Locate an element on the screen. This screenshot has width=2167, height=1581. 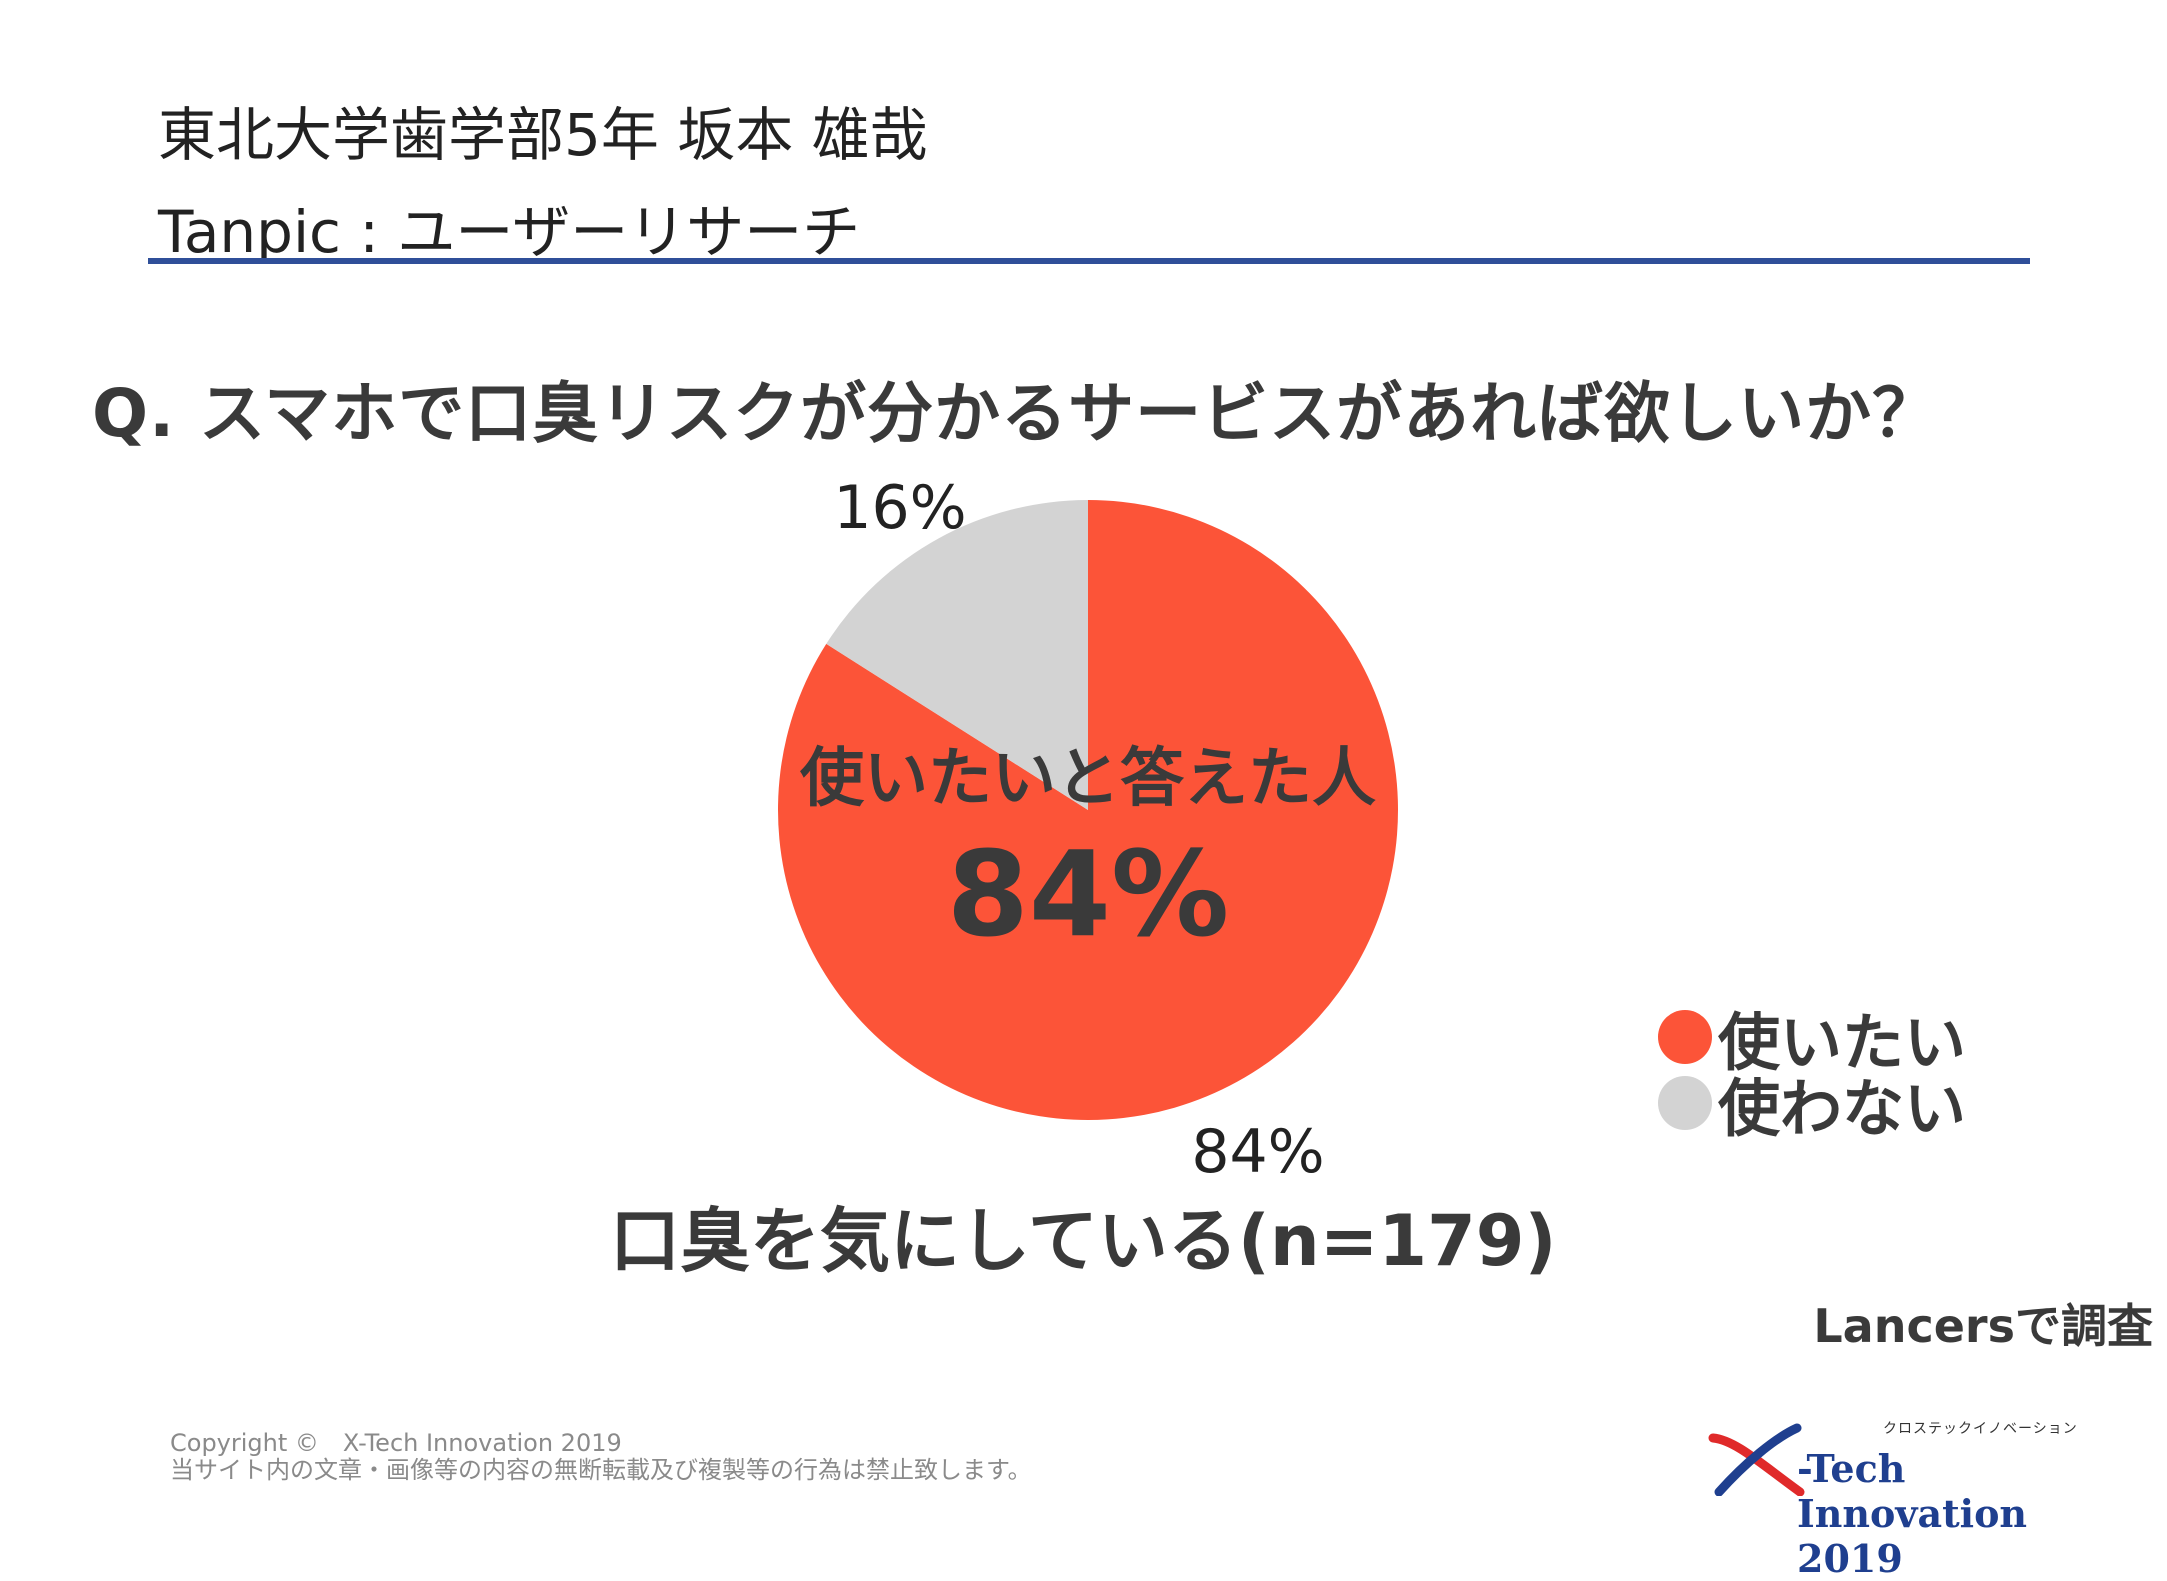
pie-slice-want-use is located at coordinates (1087, 810).